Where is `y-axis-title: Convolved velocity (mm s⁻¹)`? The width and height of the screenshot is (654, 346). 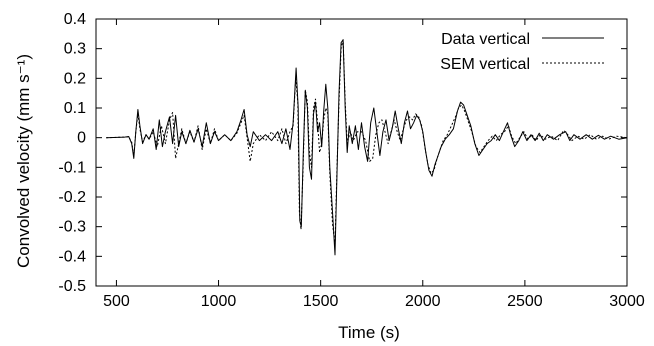
y-axis-title: Convolved velocity (mm s⁻¹) is located at coordinates (23, 161).